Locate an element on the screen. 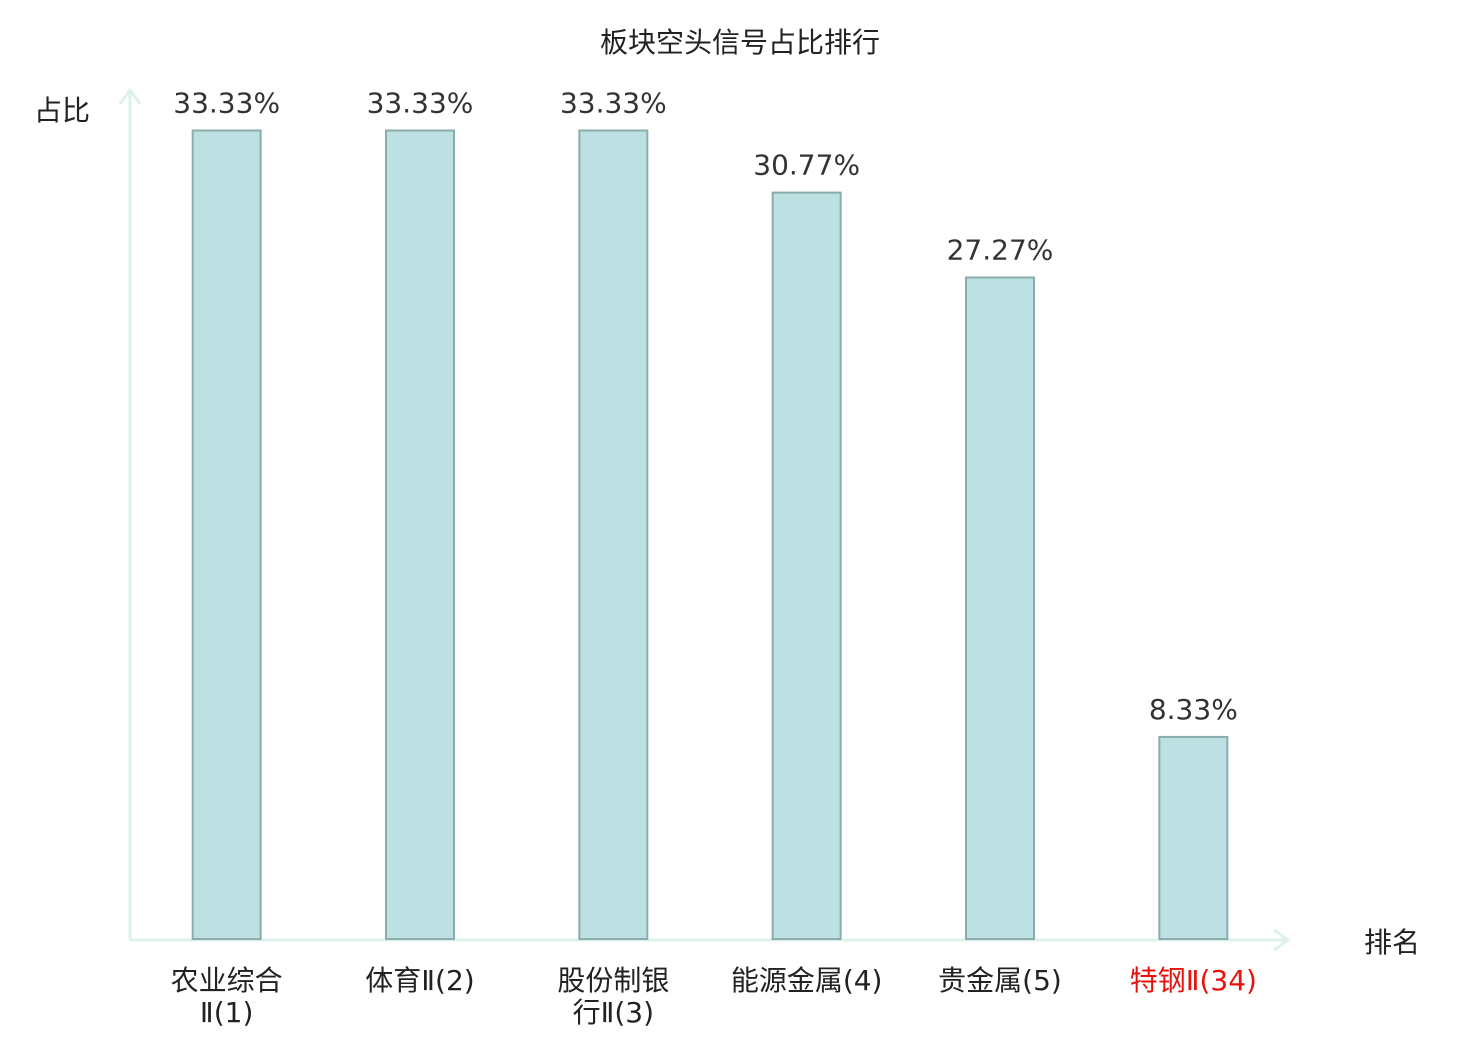  value-label: 8.33% is located at coordinates (1193, 709).